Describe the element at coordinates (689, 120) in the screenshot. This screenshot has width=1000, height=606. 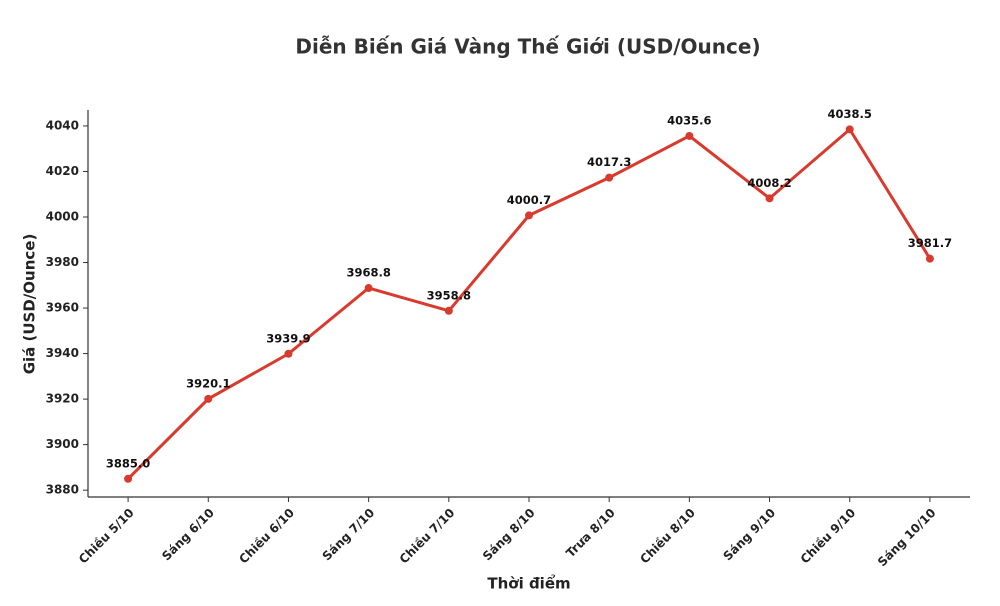
I see `data-label: 4035.6` at that location.